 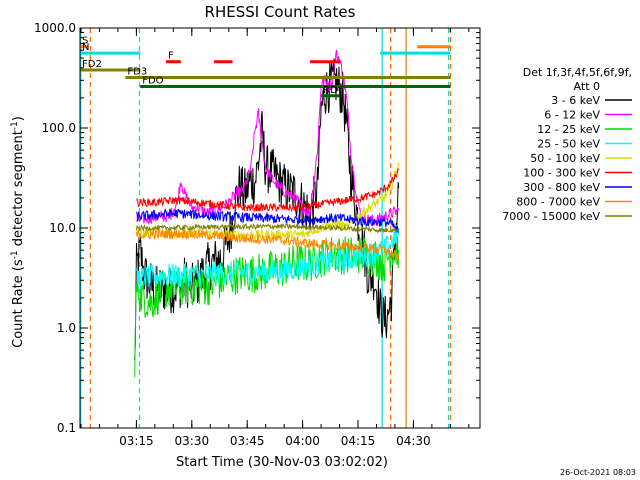 I want to click on x-tick-label: 03:45, so click(x=247, y=441).